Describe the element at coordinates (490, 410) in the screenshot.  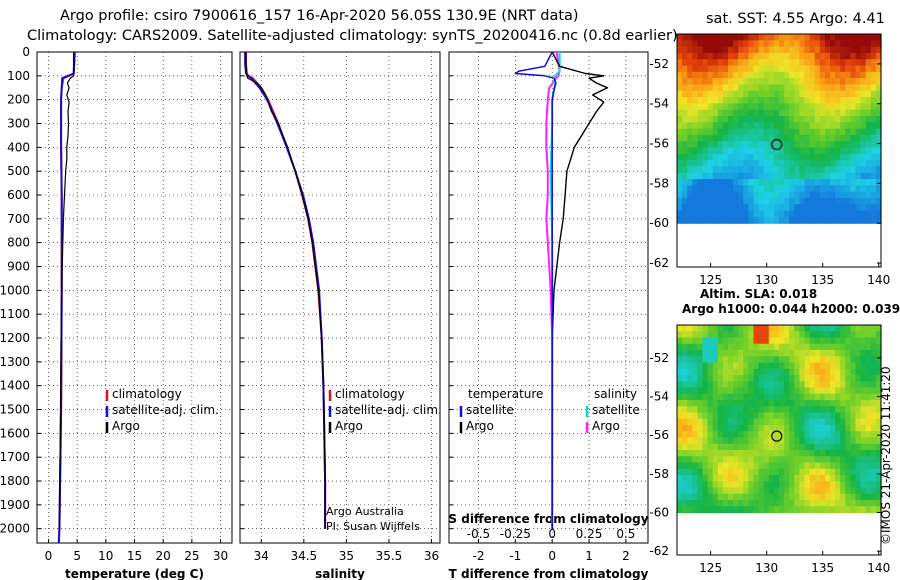
I see `legend-label: satellite` at that location.